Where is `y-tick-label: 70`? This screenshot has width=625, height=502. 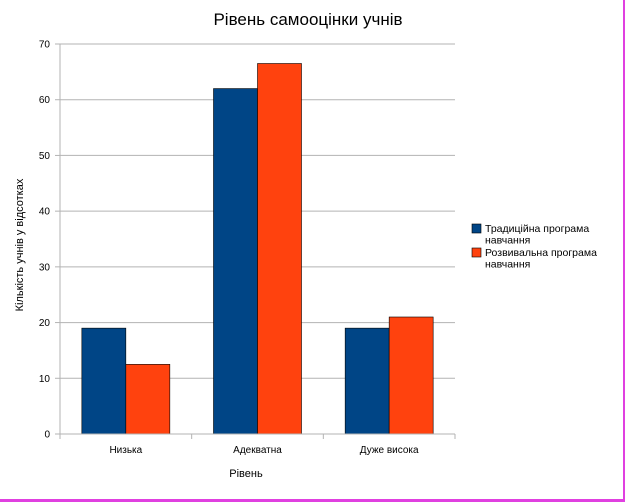 y-tick-label: 70 is located at coordinates (45, 45).